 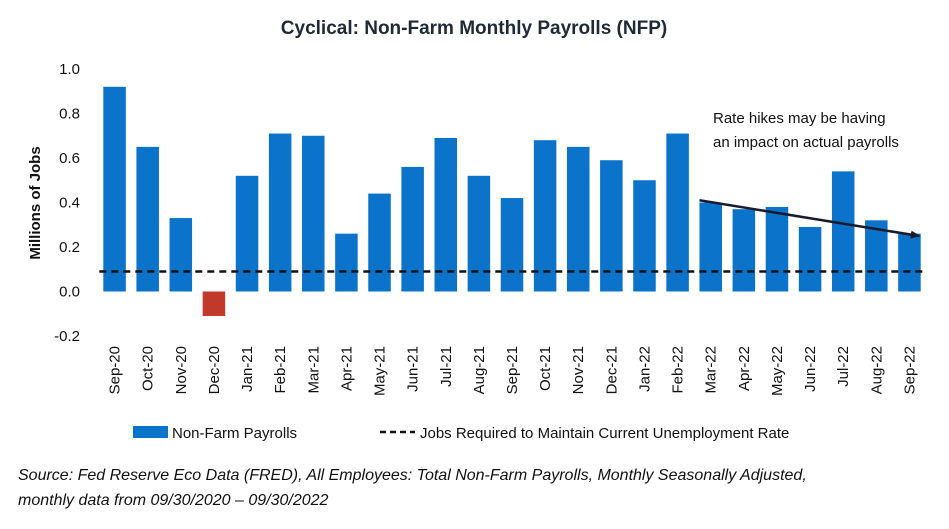 What do you see at coordinates (799, 118) in the screenshot?
I see `annotation-line-1: Rate hikes may be having` at bounding box center [799, 118].